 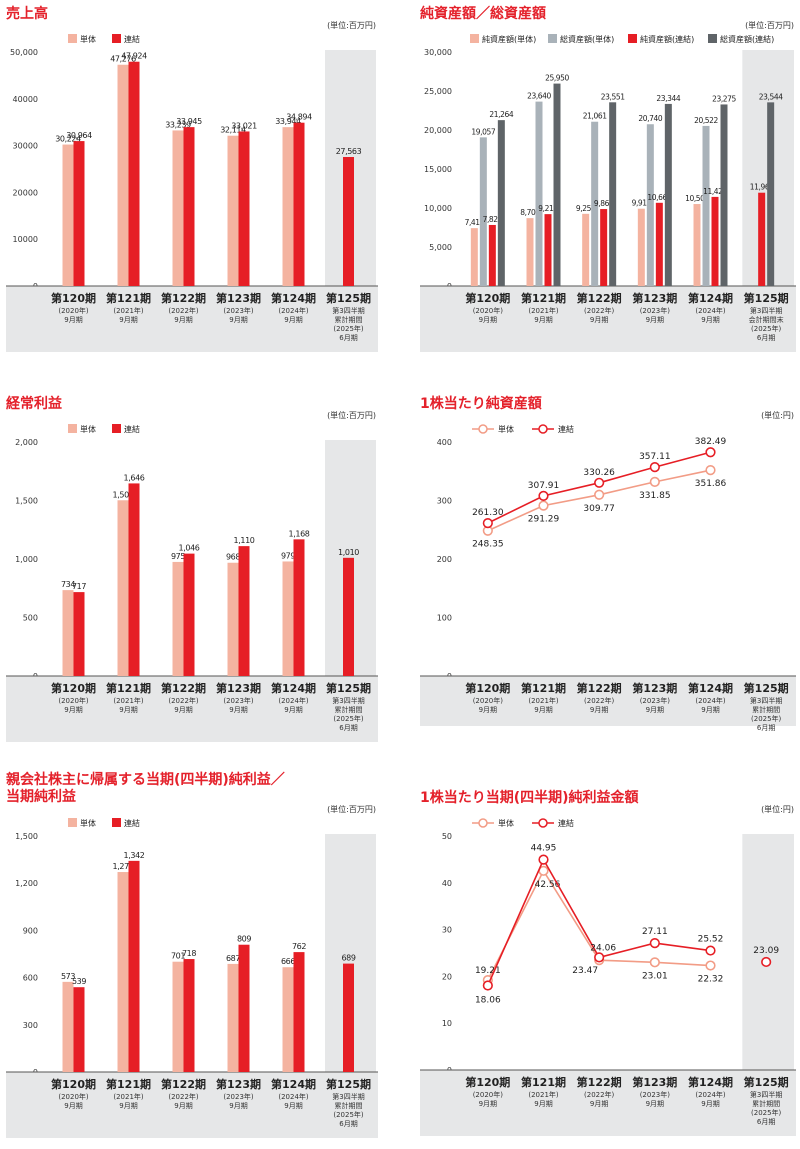 I want to click on sales-data-label: 47,276, so click(x=123, y=59).